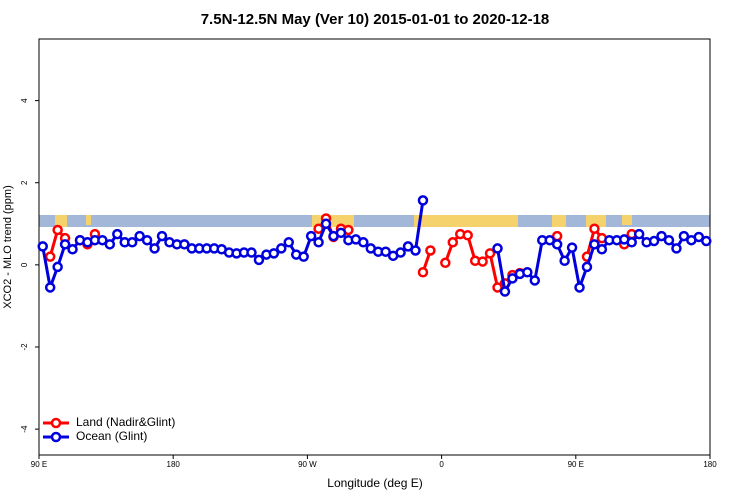 This screenshot has height=500, width=750. I want to click on legend-label: Land (Nadir&Glint), so click(125, 422).